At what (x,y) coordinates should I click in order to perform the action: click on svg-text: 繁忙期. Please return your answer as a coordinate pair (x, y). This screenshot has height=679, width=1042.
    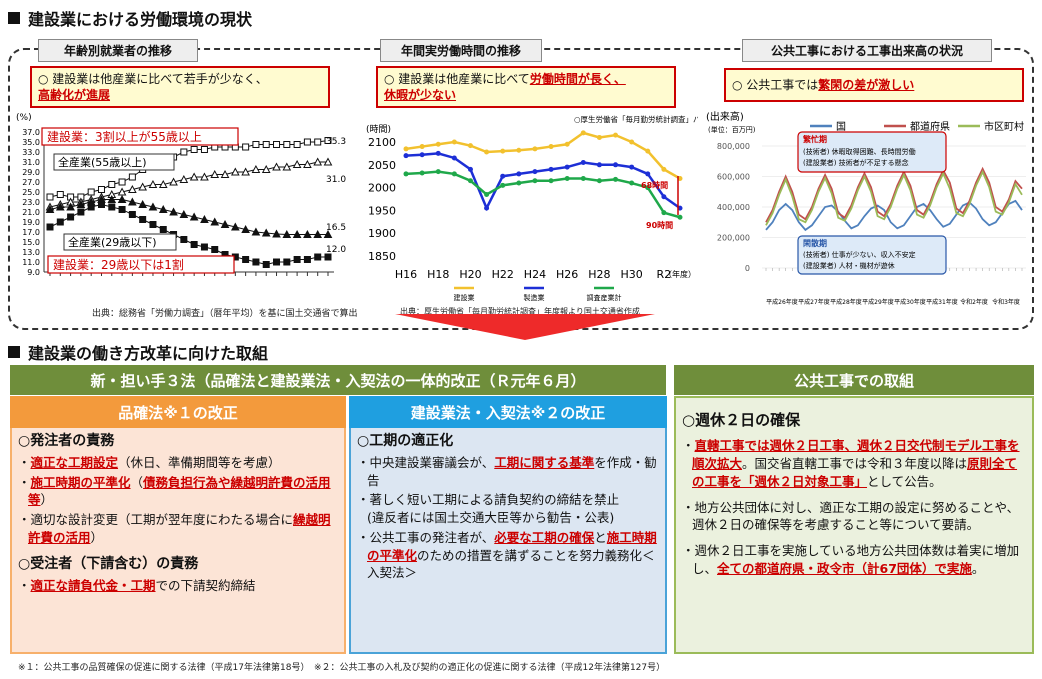
    Looking at the image, I should click on (814, 139).